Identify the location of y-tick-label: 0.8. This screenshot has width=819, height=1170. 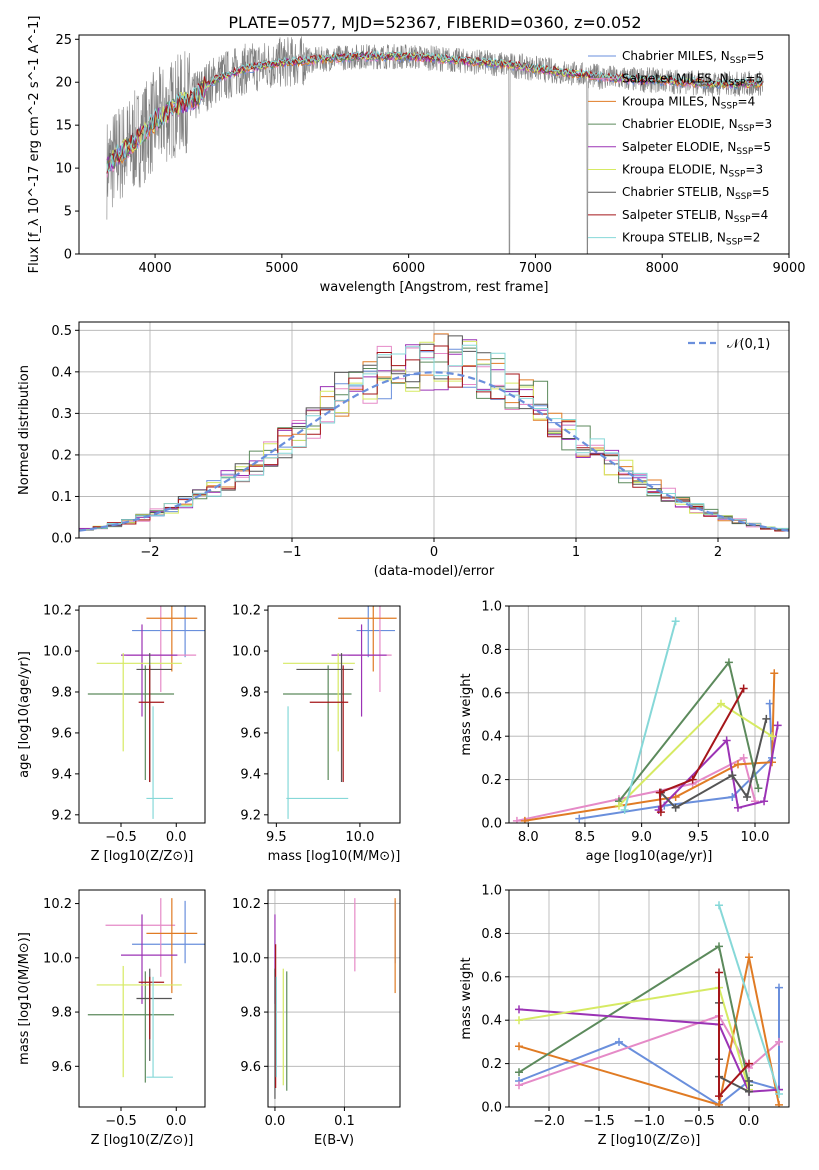
(491, 650).